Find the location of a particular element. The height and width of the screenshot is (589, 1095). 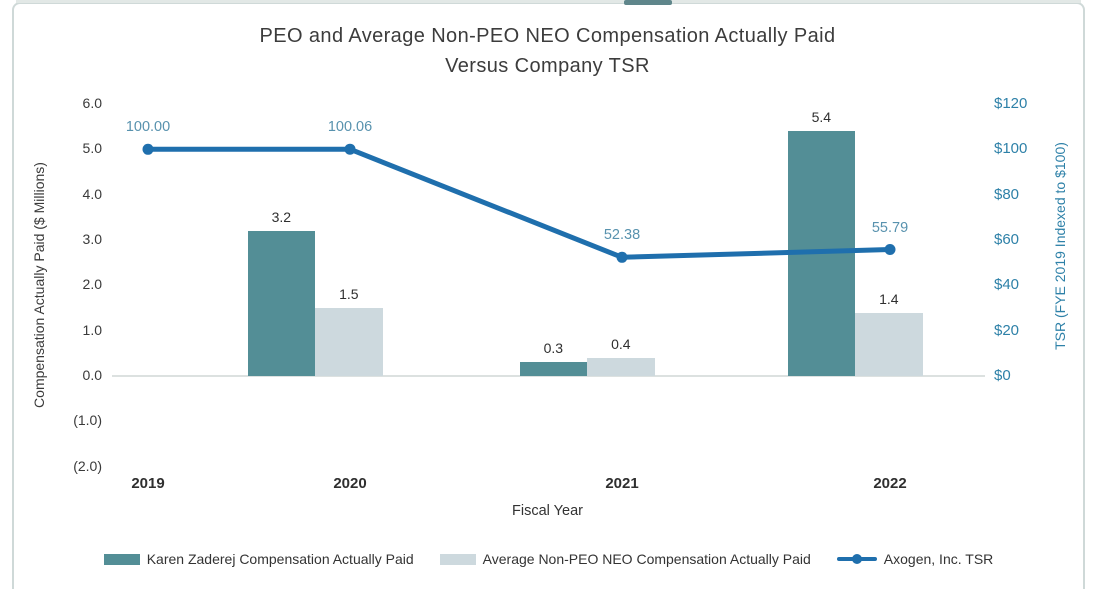

y-axis-right-tick-label: $0 is located at coordinates (1002, 375).